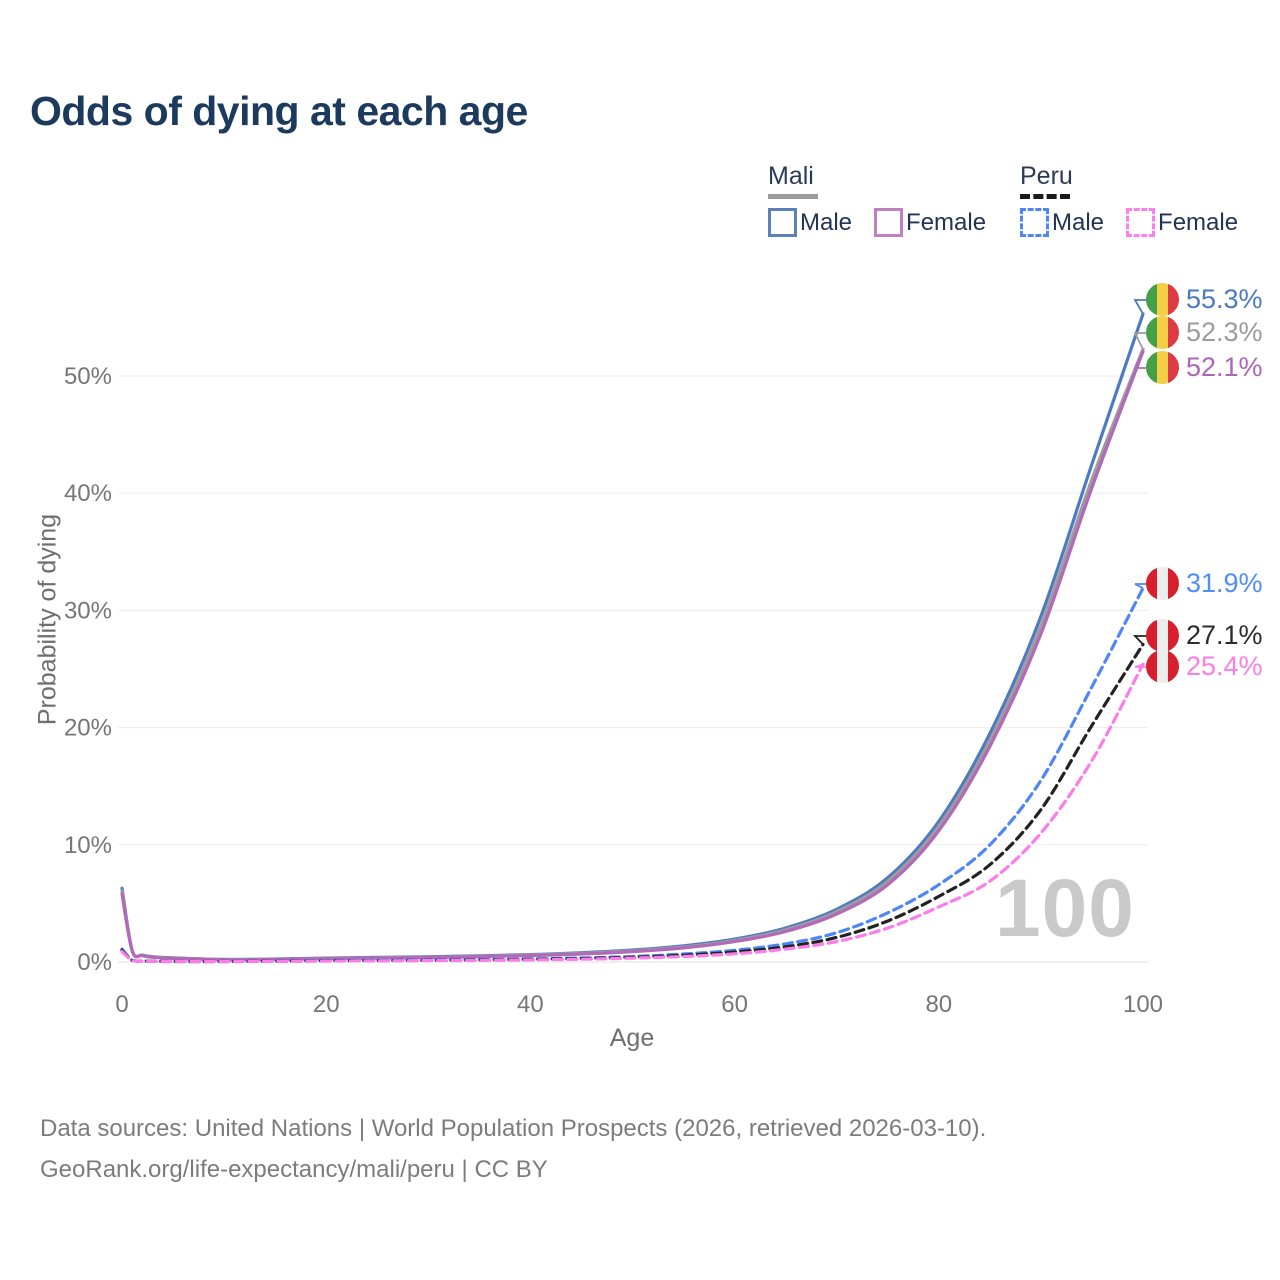 Image resolution: width=1280 pixels, height=1280 pixels. I want to click on y-tick-label: 0%, so click(94, 962).